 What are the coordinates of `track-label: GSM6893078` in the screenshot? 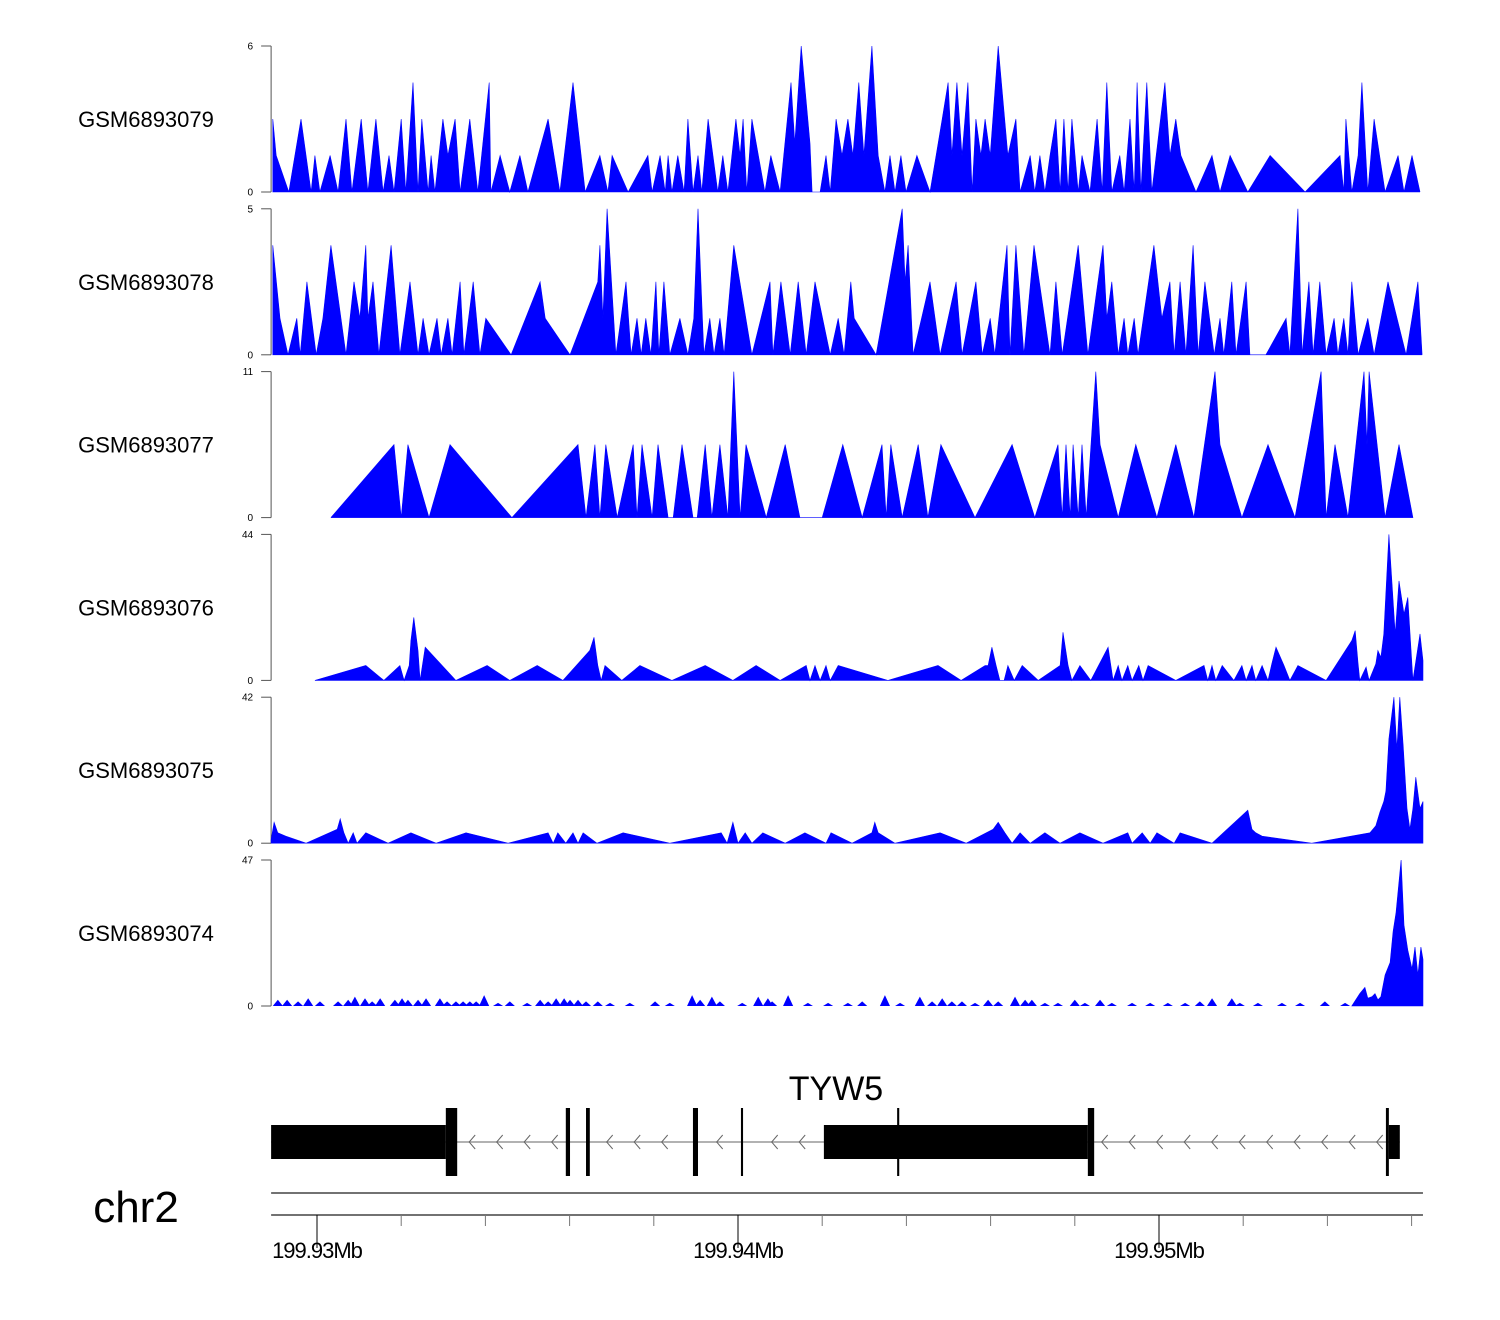 It's located at (146, 282).